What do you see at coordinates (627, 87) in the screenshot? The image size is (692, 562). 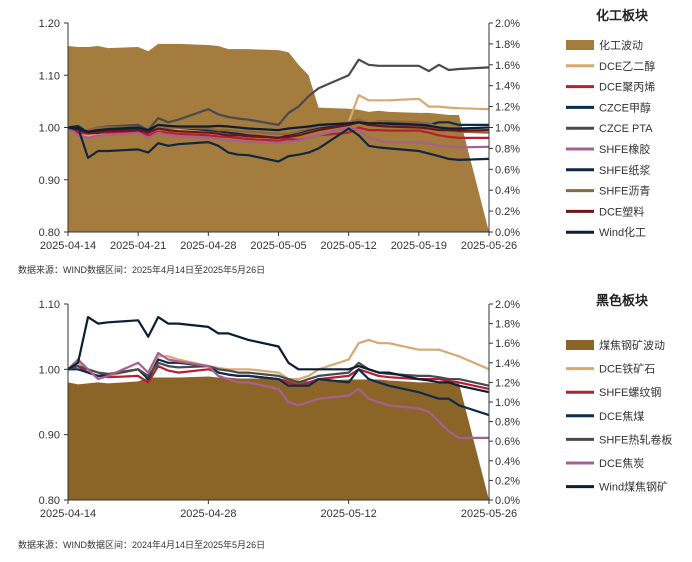 I see `legend-label: DCE聚丙烯` at bounding box center [627, 87].